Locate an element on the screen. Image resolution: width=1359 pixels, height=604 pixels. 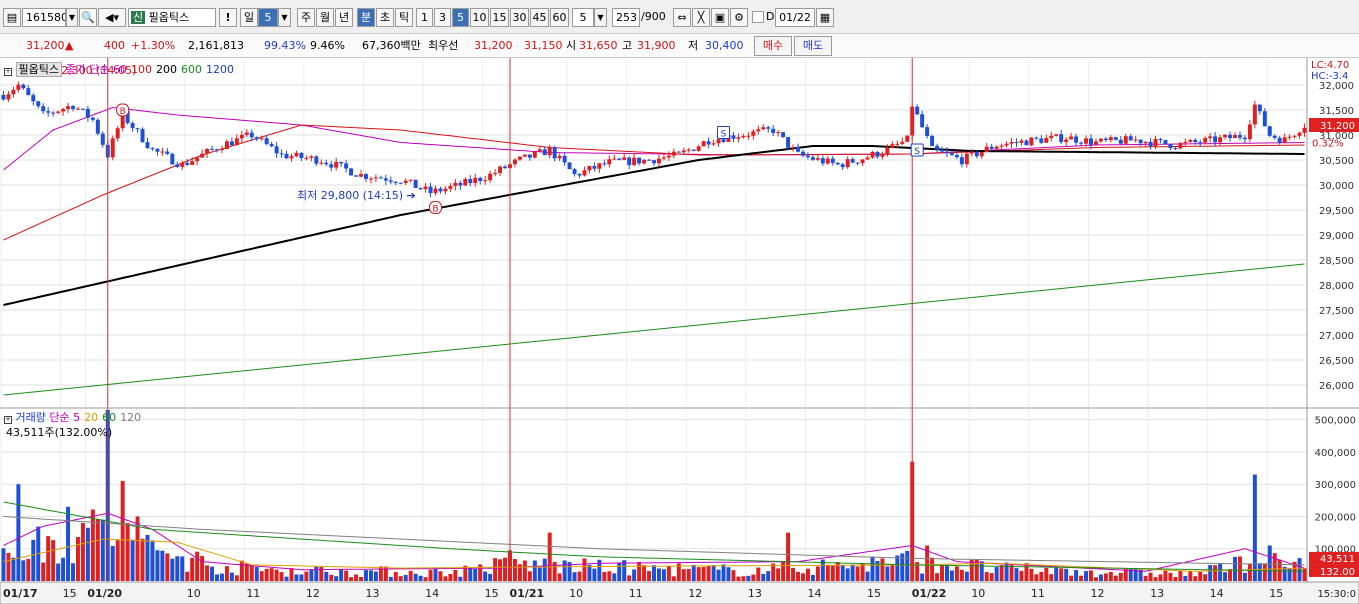
save-icon: ▣ is located at coordinates (720, 17).